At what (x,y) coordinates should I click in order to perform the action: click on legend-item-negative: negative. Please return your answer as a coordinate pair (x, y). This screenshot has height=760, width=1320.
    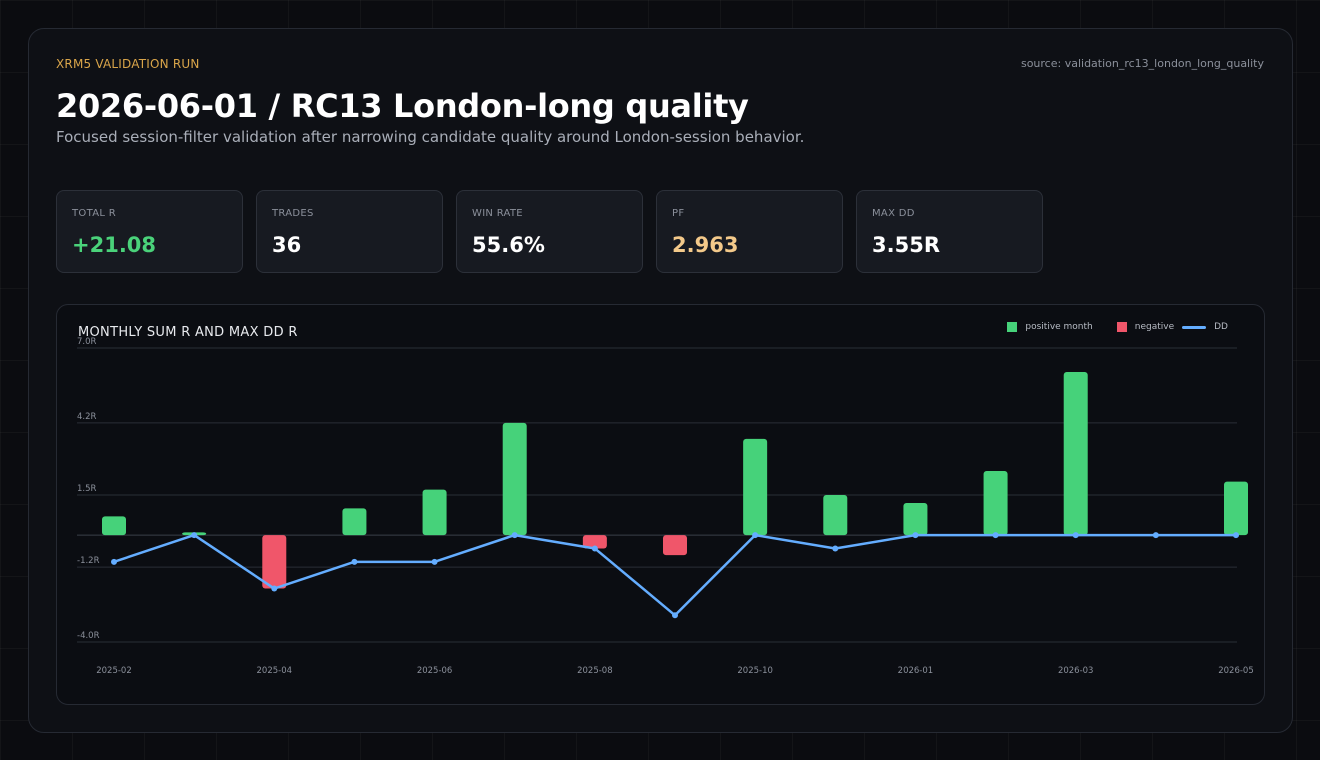
    Looking at the image, I should click on (1145, 327).